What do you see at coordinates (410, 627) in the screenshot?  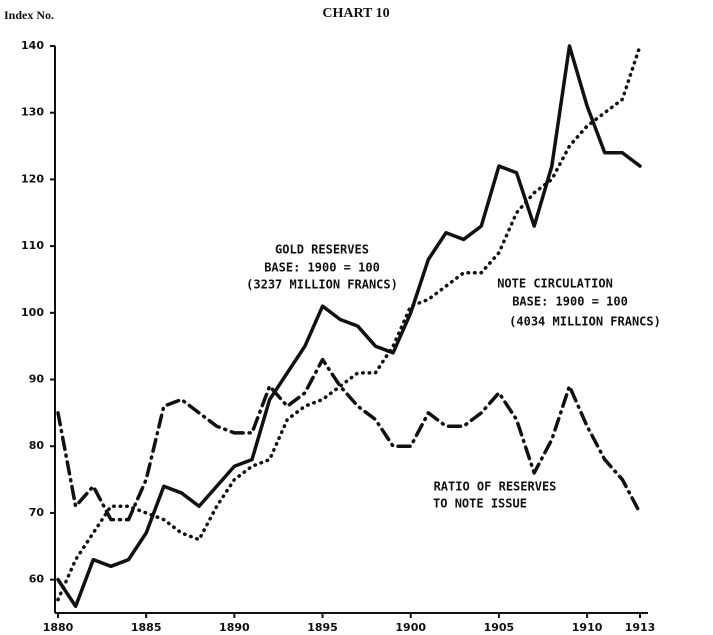 I see `x-tick-label: 1900` at bounding box center [410, 627].